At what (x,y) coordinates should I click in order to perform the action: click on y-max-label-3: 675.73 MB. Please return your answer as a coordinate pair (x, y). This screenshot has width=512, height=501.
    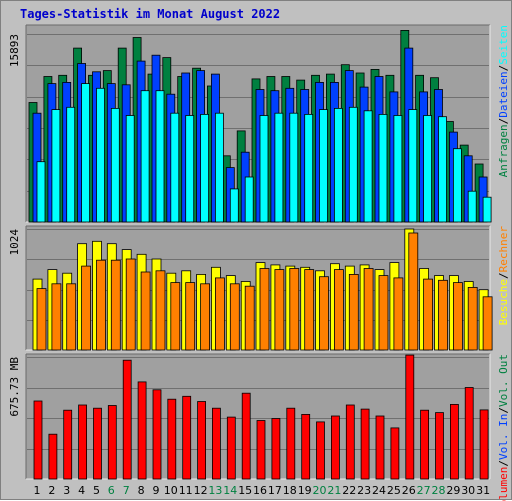
    Looking at the image, I should click on (14, 387).